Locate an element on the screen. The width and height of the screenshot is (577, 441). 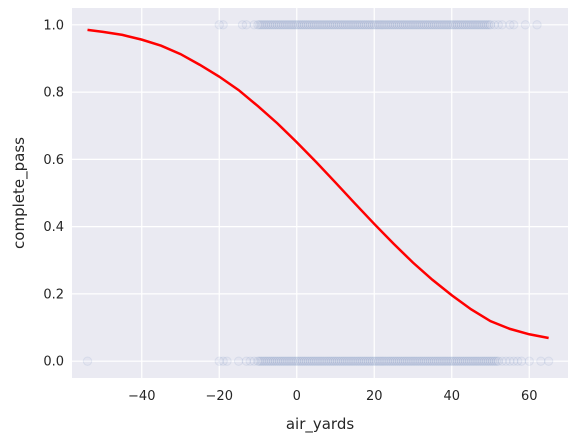
x-tick-labels: −40 −20 0 20 40 60 is located at coordinates (332, 396).